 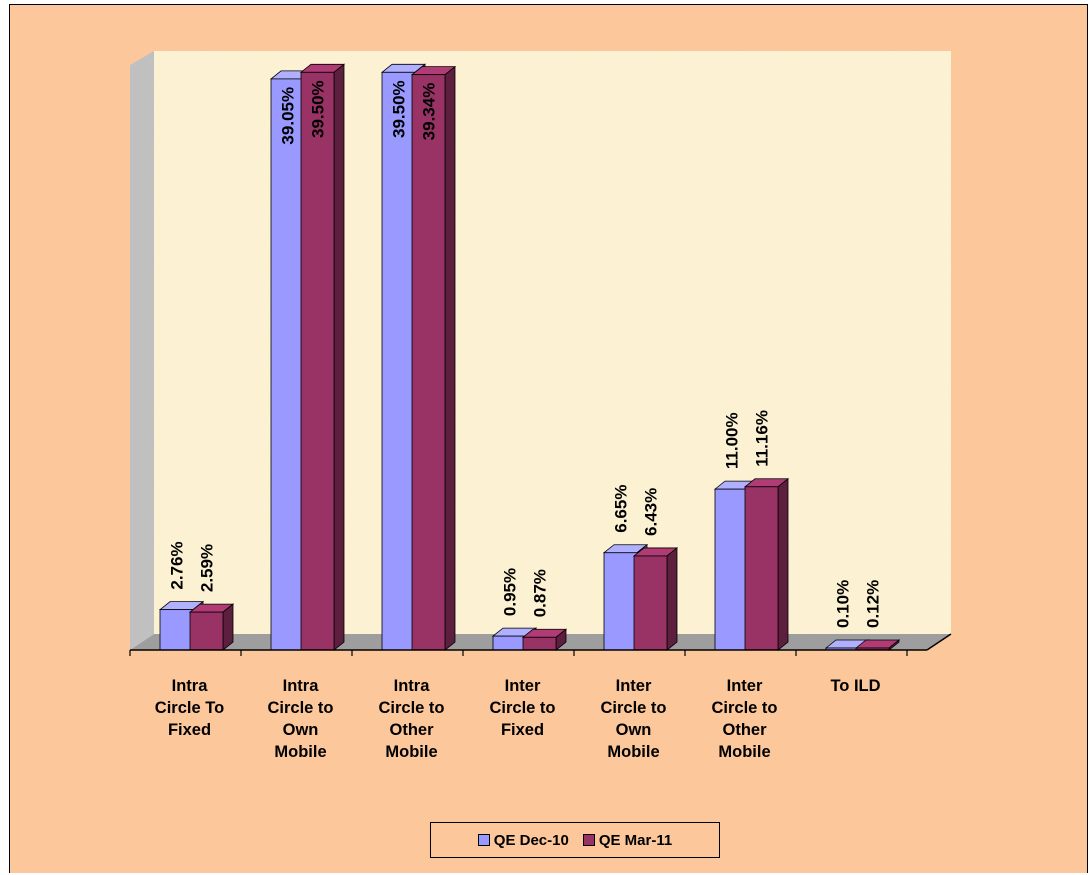 I want to click on data-label: 11.16%, so click(x=762, y=438).